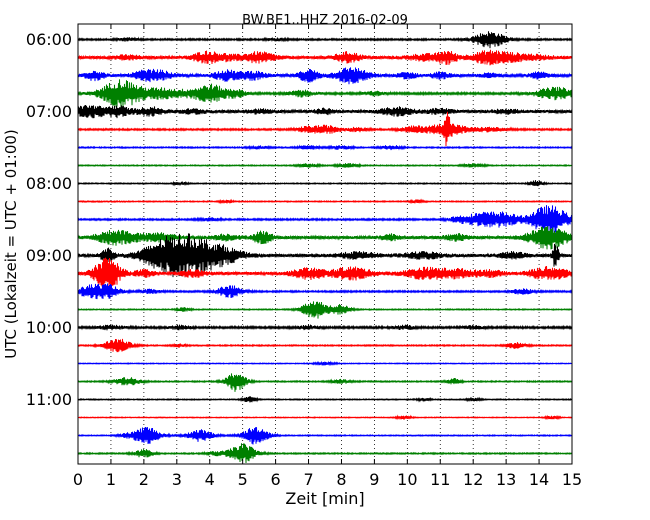 This screenshot has height=520, width=650. Describe the element at coordinates (325, 93) in the screenshot. I see `trace-06:45` at that location.